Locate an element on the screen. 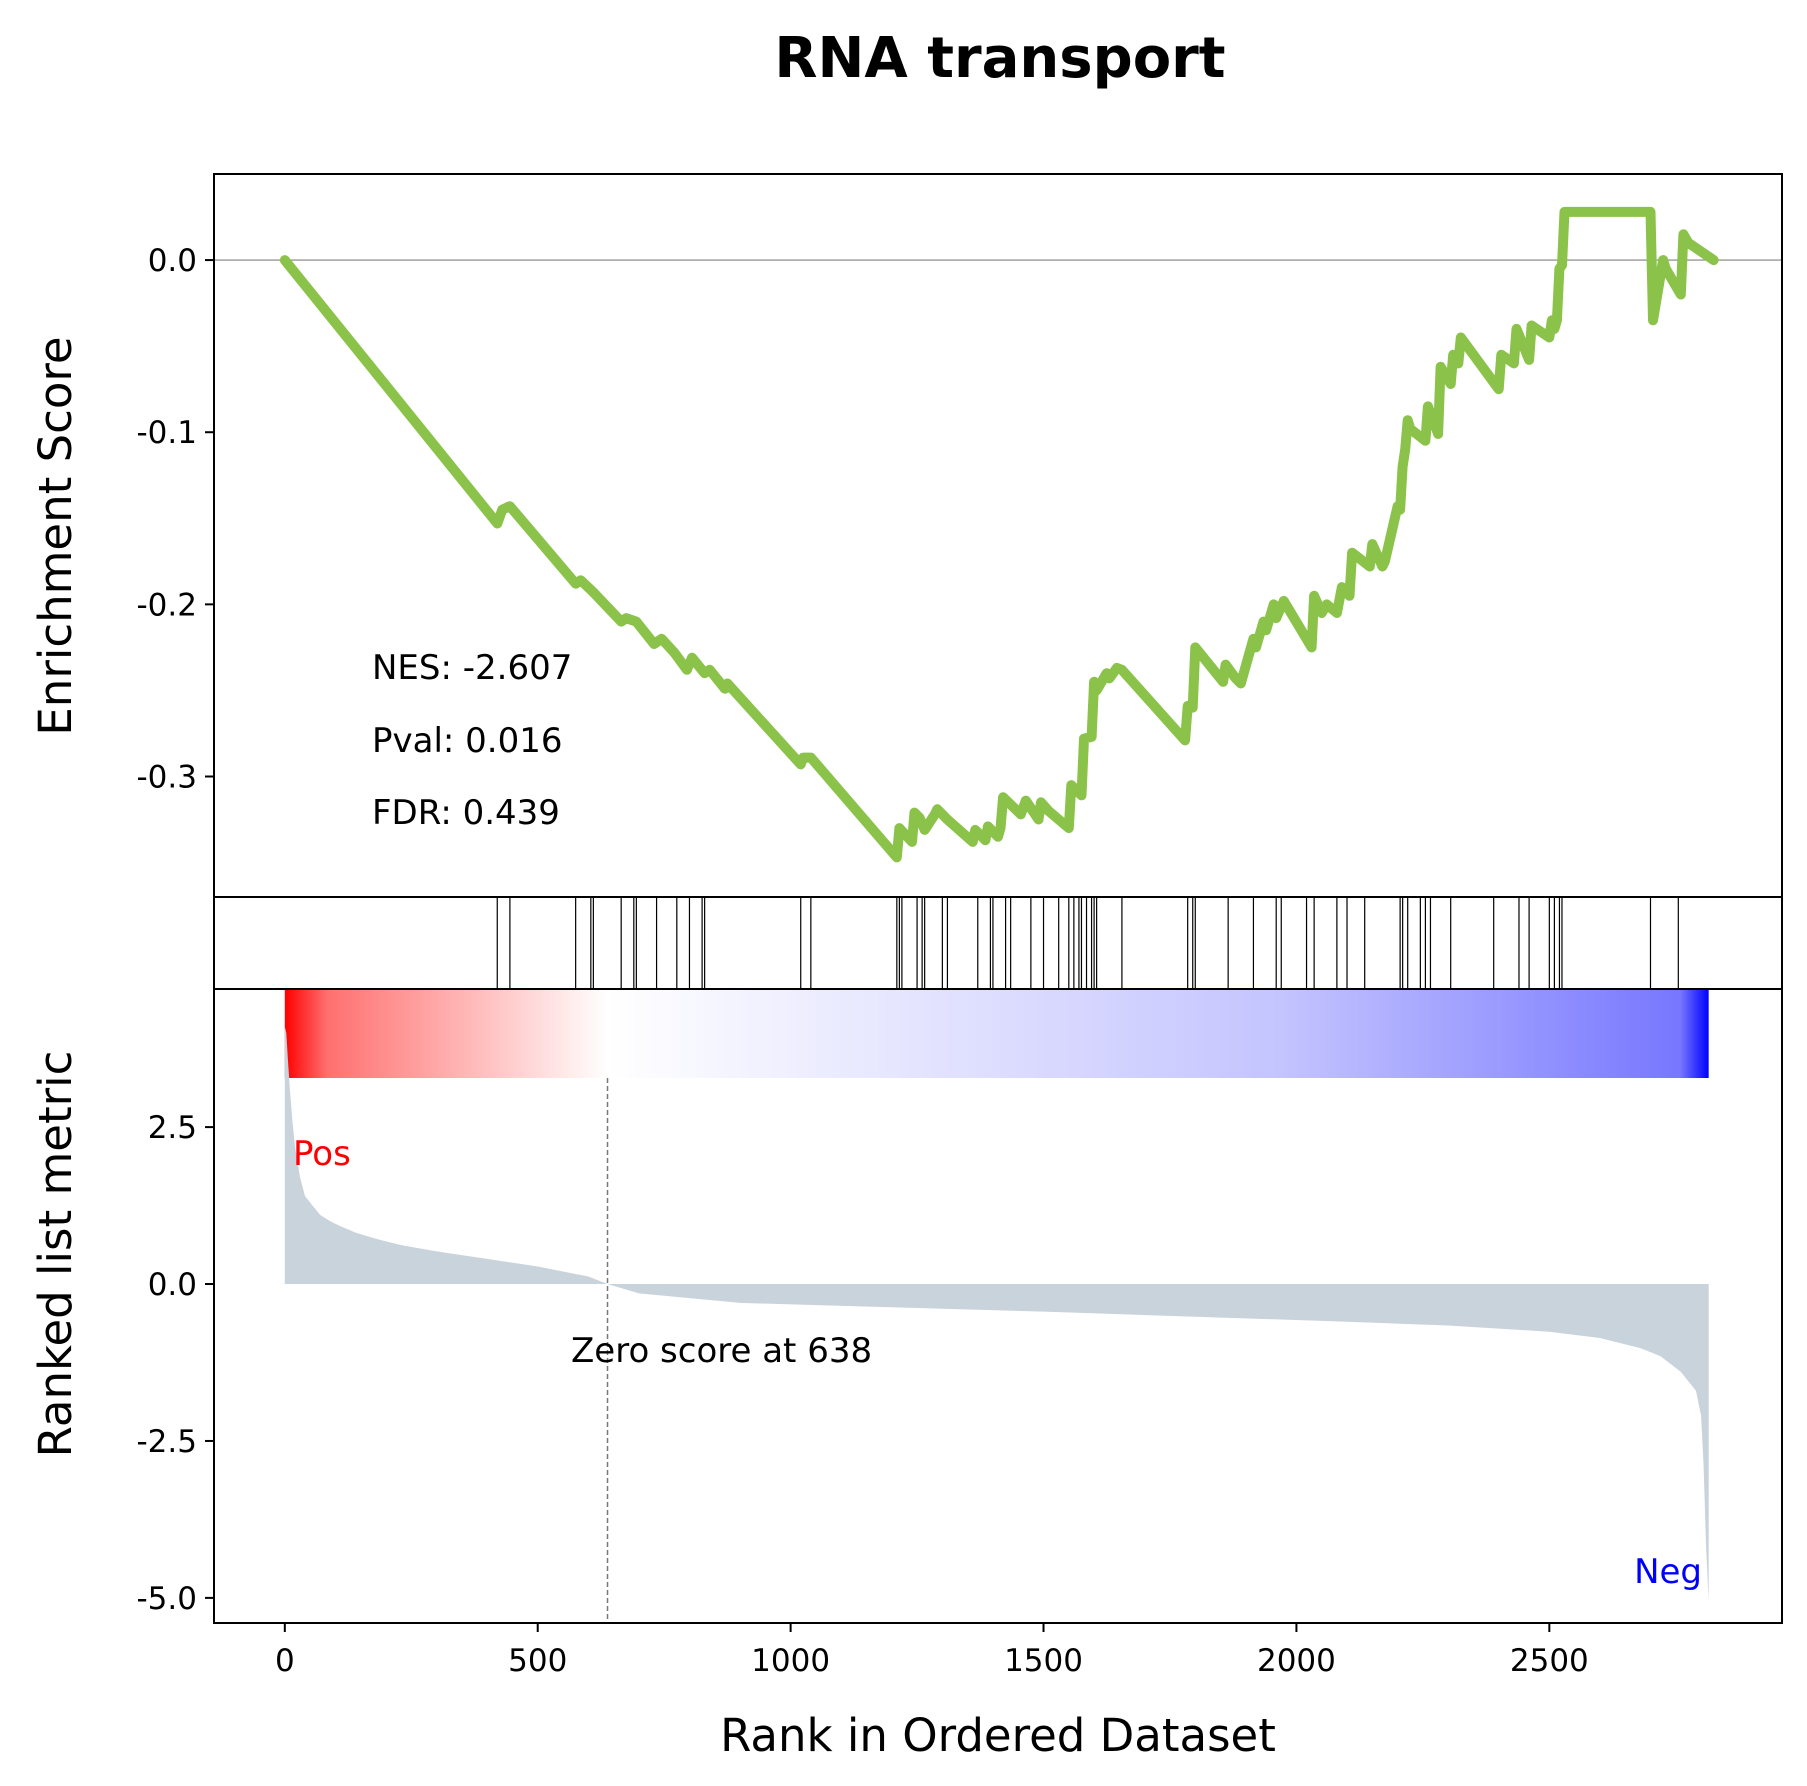 The width and height of the screenshot is (1807, 1786). es-y-tick-label: -0.1 is located at coordinates (167, 433).